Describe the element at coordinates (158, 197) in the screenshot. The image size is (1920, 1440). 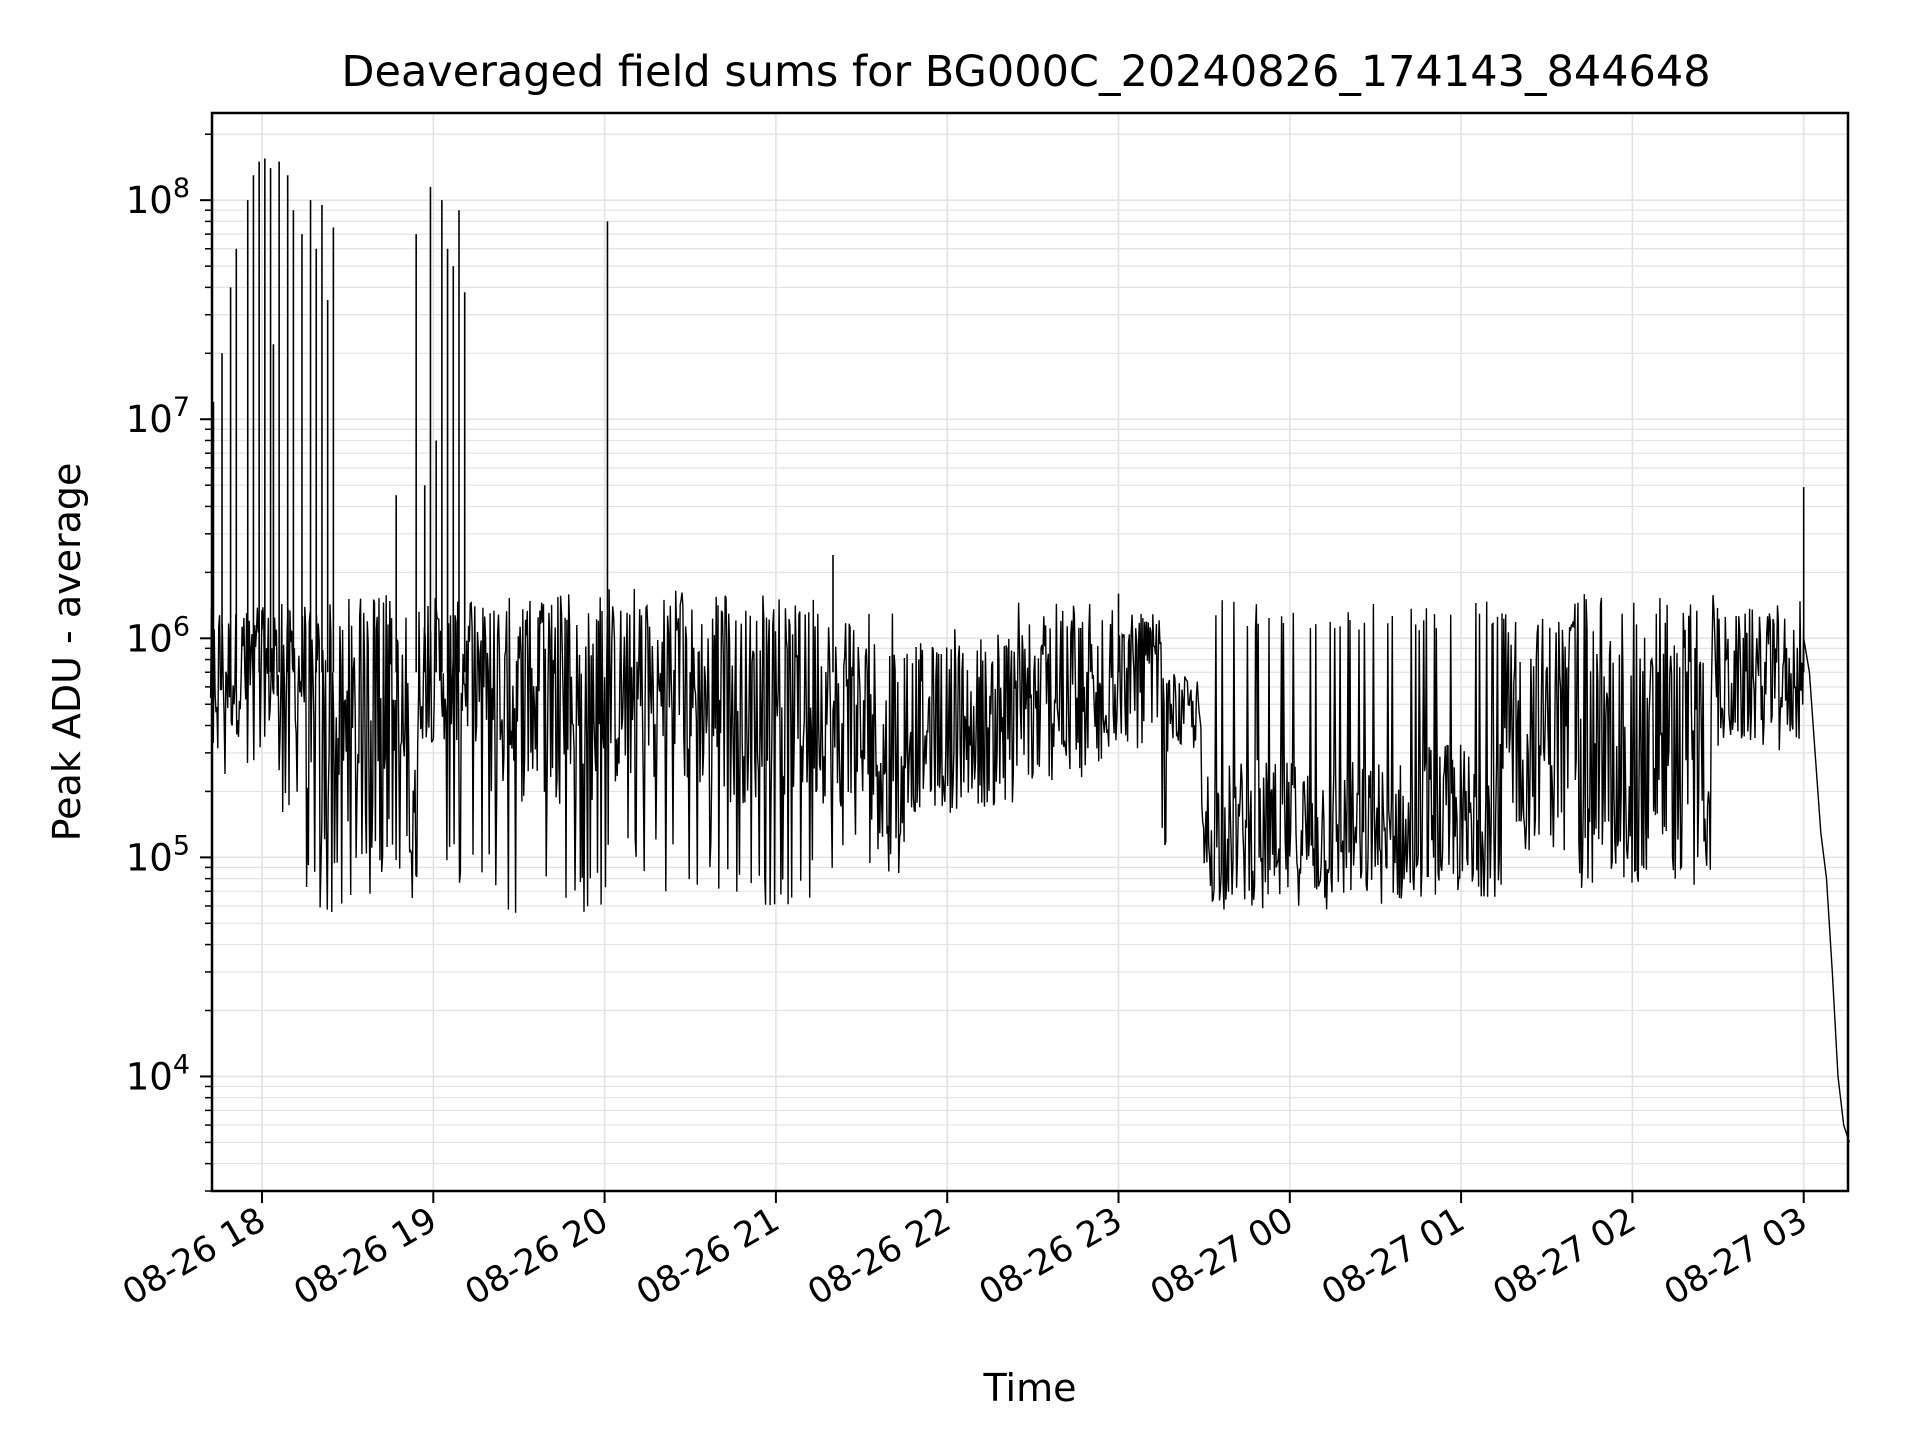
I see `y-tick-label: 10⁸` at that location.